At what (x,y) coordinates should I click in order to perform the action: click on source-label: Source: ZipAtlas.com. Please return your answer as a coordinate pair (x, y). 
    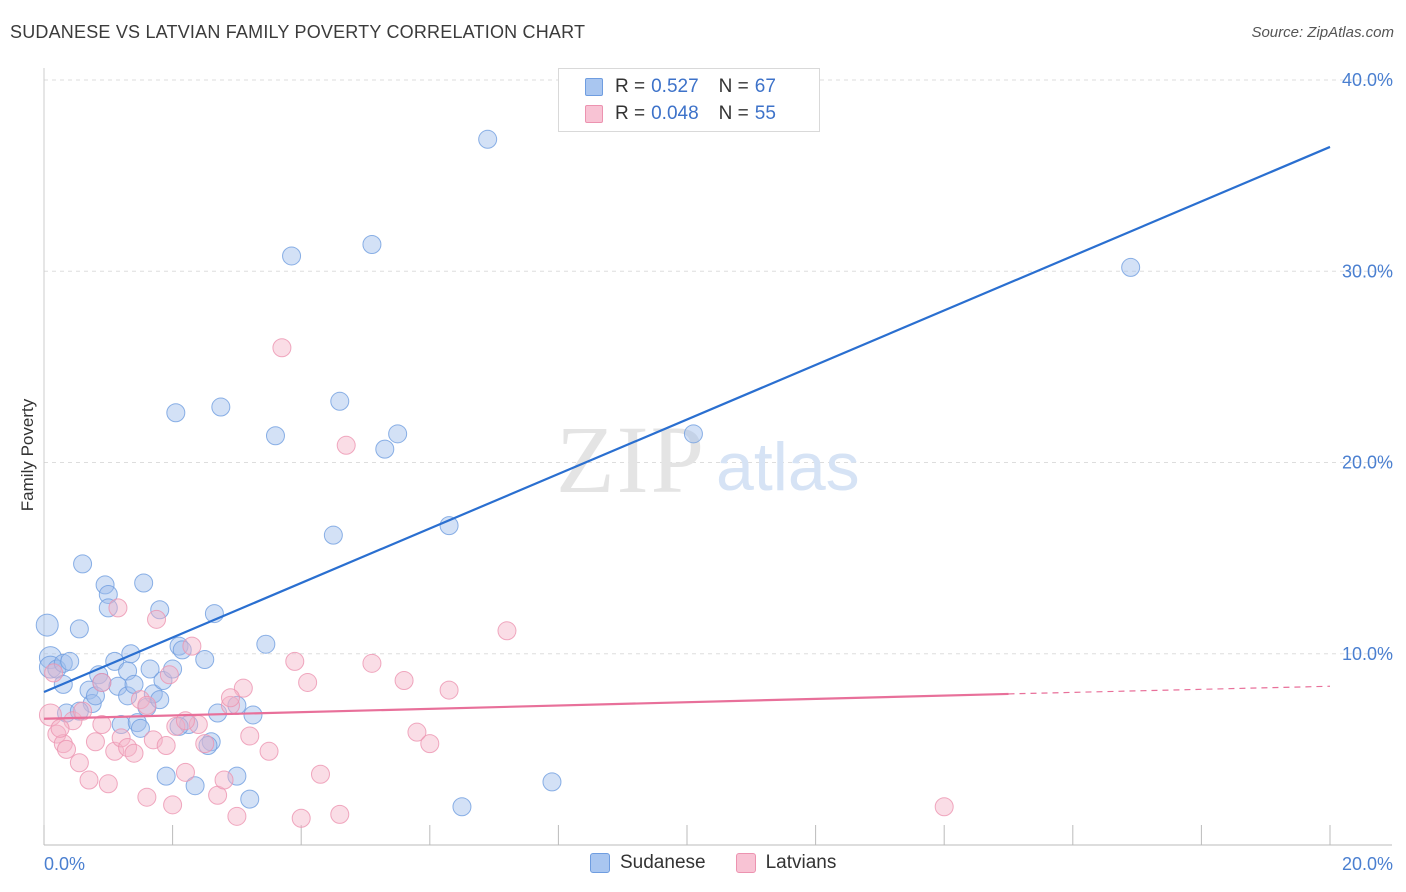
    Looking at the image, I should click on (1322, 32).